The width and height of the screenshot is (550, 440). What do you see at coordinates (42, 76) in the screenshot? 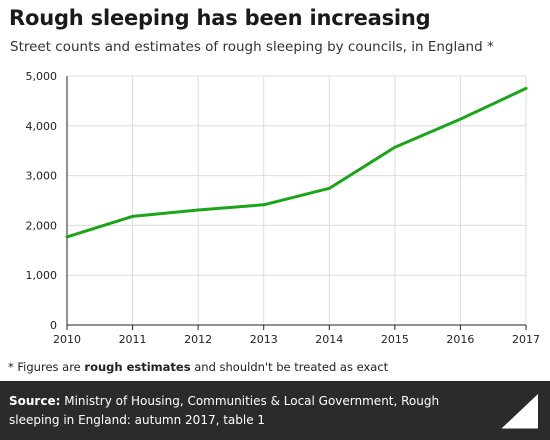
I see `y-tick-label: 5,000` at bounding box center [42, 76].